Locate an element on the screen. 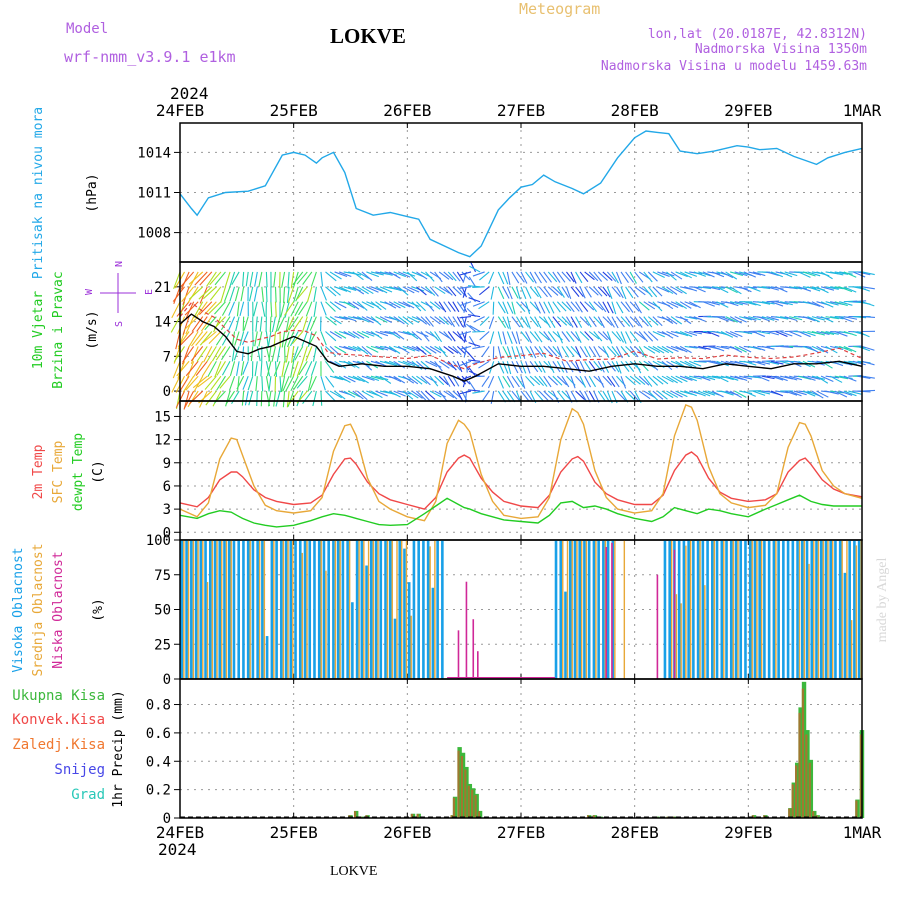  wind-panel: 0 7 14 21 is located at coordinates (515, 335).